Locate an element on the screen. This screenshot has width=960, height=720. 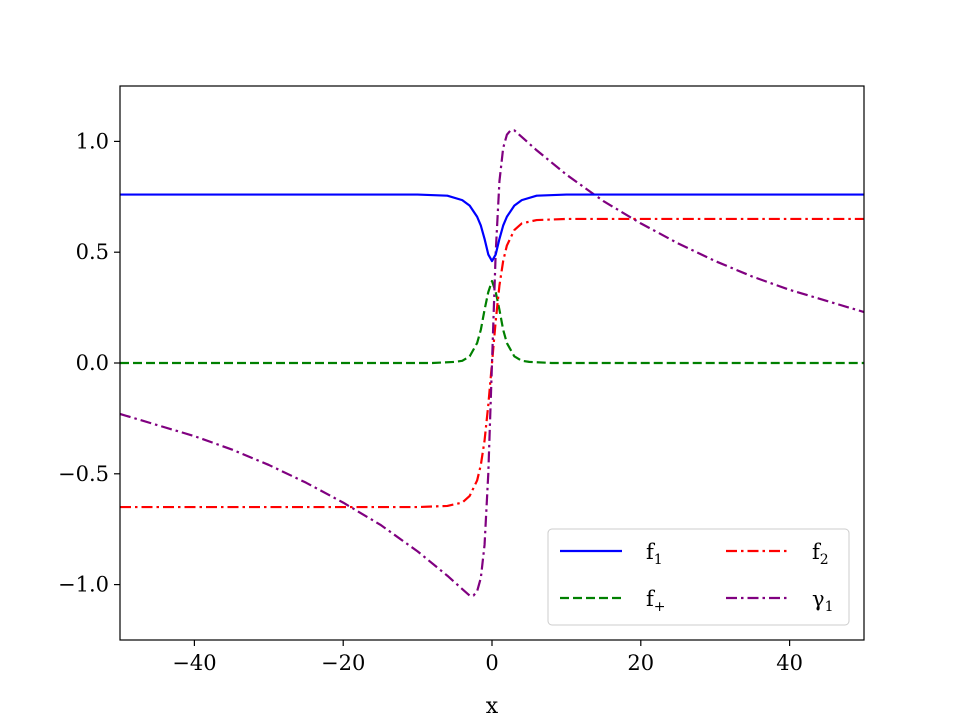
legend-box is located at coordinates (698, 577).